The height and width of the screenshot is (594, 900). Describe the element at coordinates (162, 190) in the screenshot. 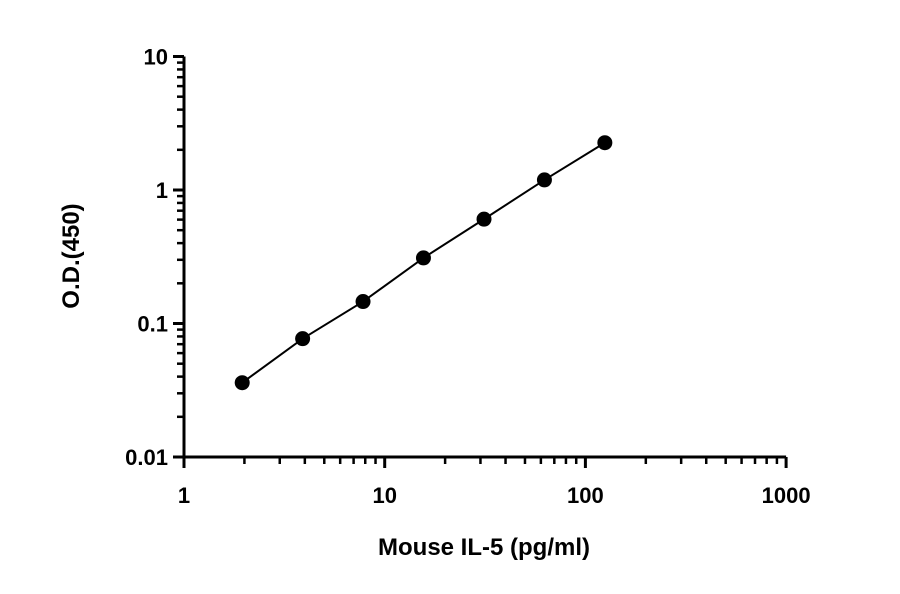

I see `y-tick-label: 1` at that location.